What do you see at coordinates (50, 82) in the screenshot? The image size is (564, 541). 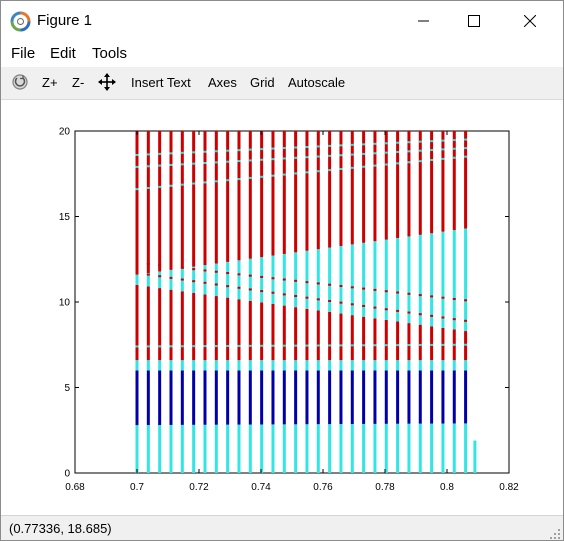 I see `zoom-in-button: Z+` at bounding box center [50, 82].